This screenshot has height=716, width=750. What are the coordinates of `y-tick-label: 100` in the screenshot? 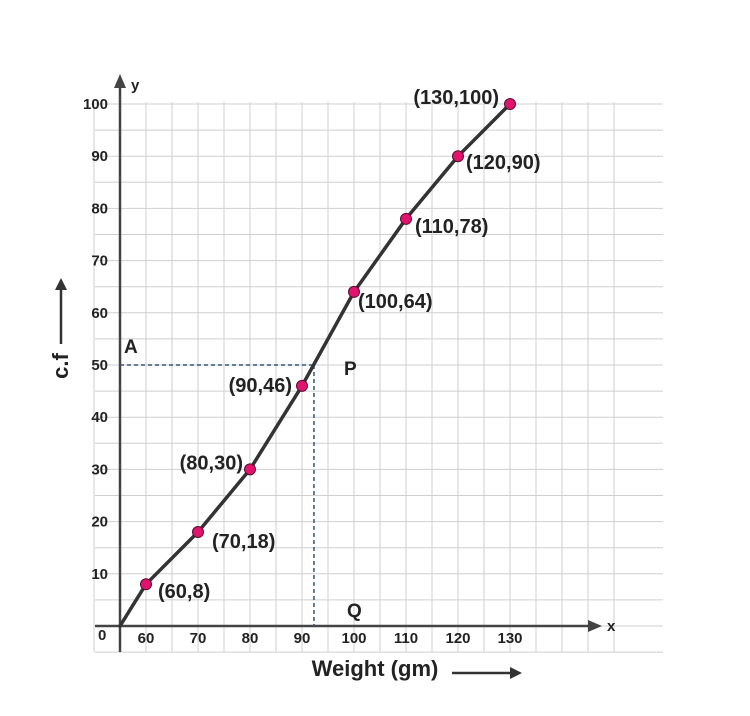 It's located at (95, 104).